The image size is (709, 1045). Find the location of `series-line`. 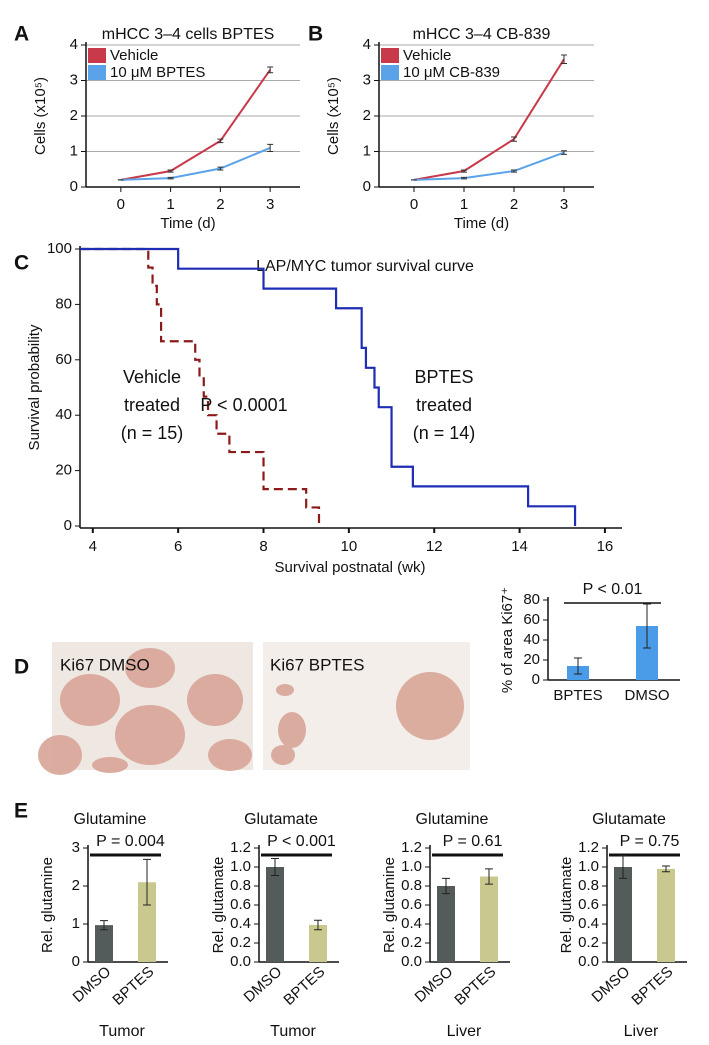

series-line is located at coordinates (489, 119).